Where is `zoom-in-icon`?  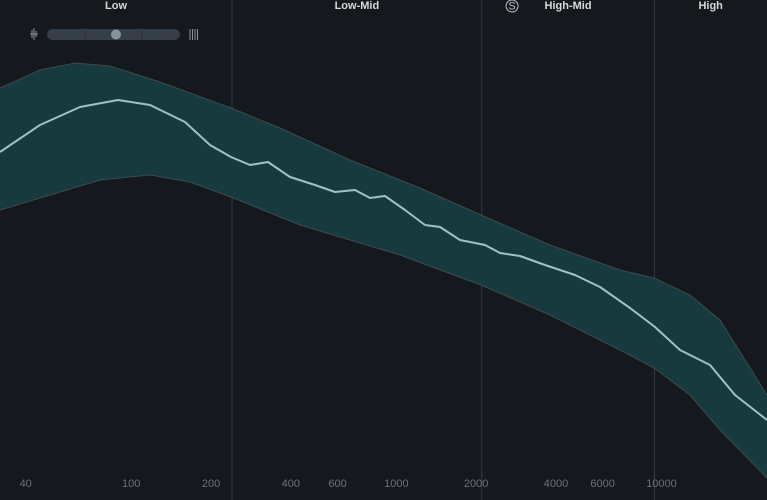 zoom-in-icon is located at coordinates (193, 34).